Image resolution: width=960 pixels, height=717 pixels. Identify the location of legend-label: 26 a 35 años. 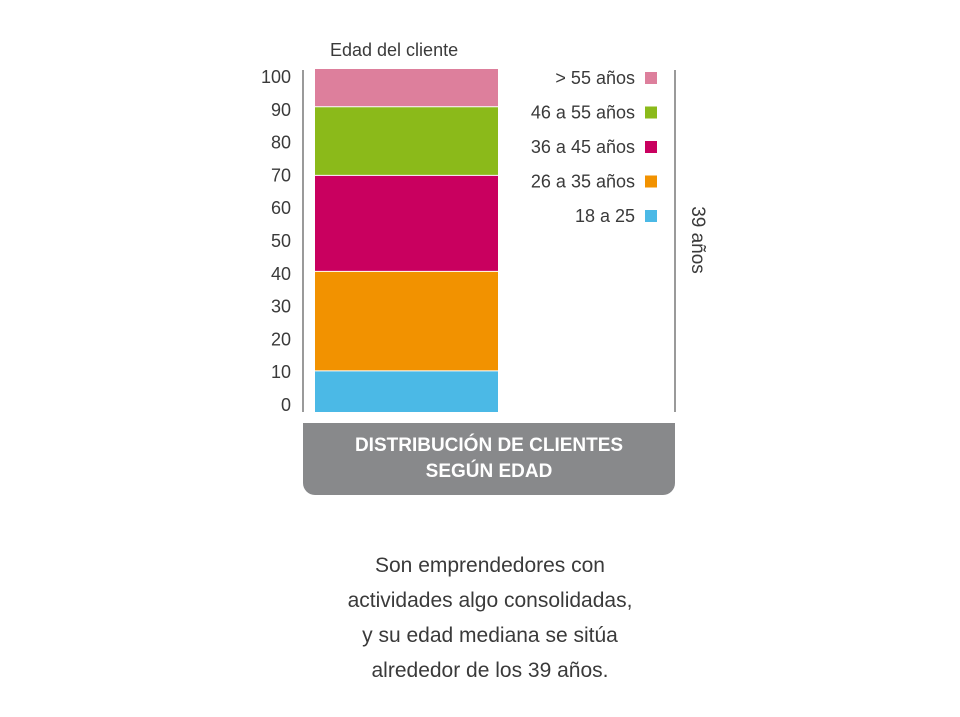
(583, 182).